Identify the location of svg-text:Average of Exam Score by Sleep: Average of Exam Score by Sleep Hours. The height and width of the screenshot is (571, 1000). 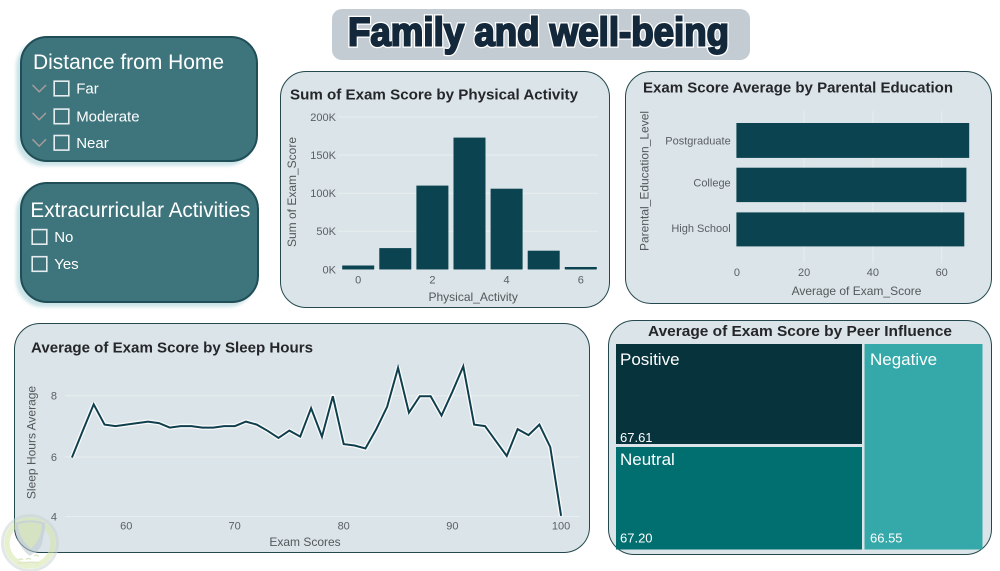
(172, 347).